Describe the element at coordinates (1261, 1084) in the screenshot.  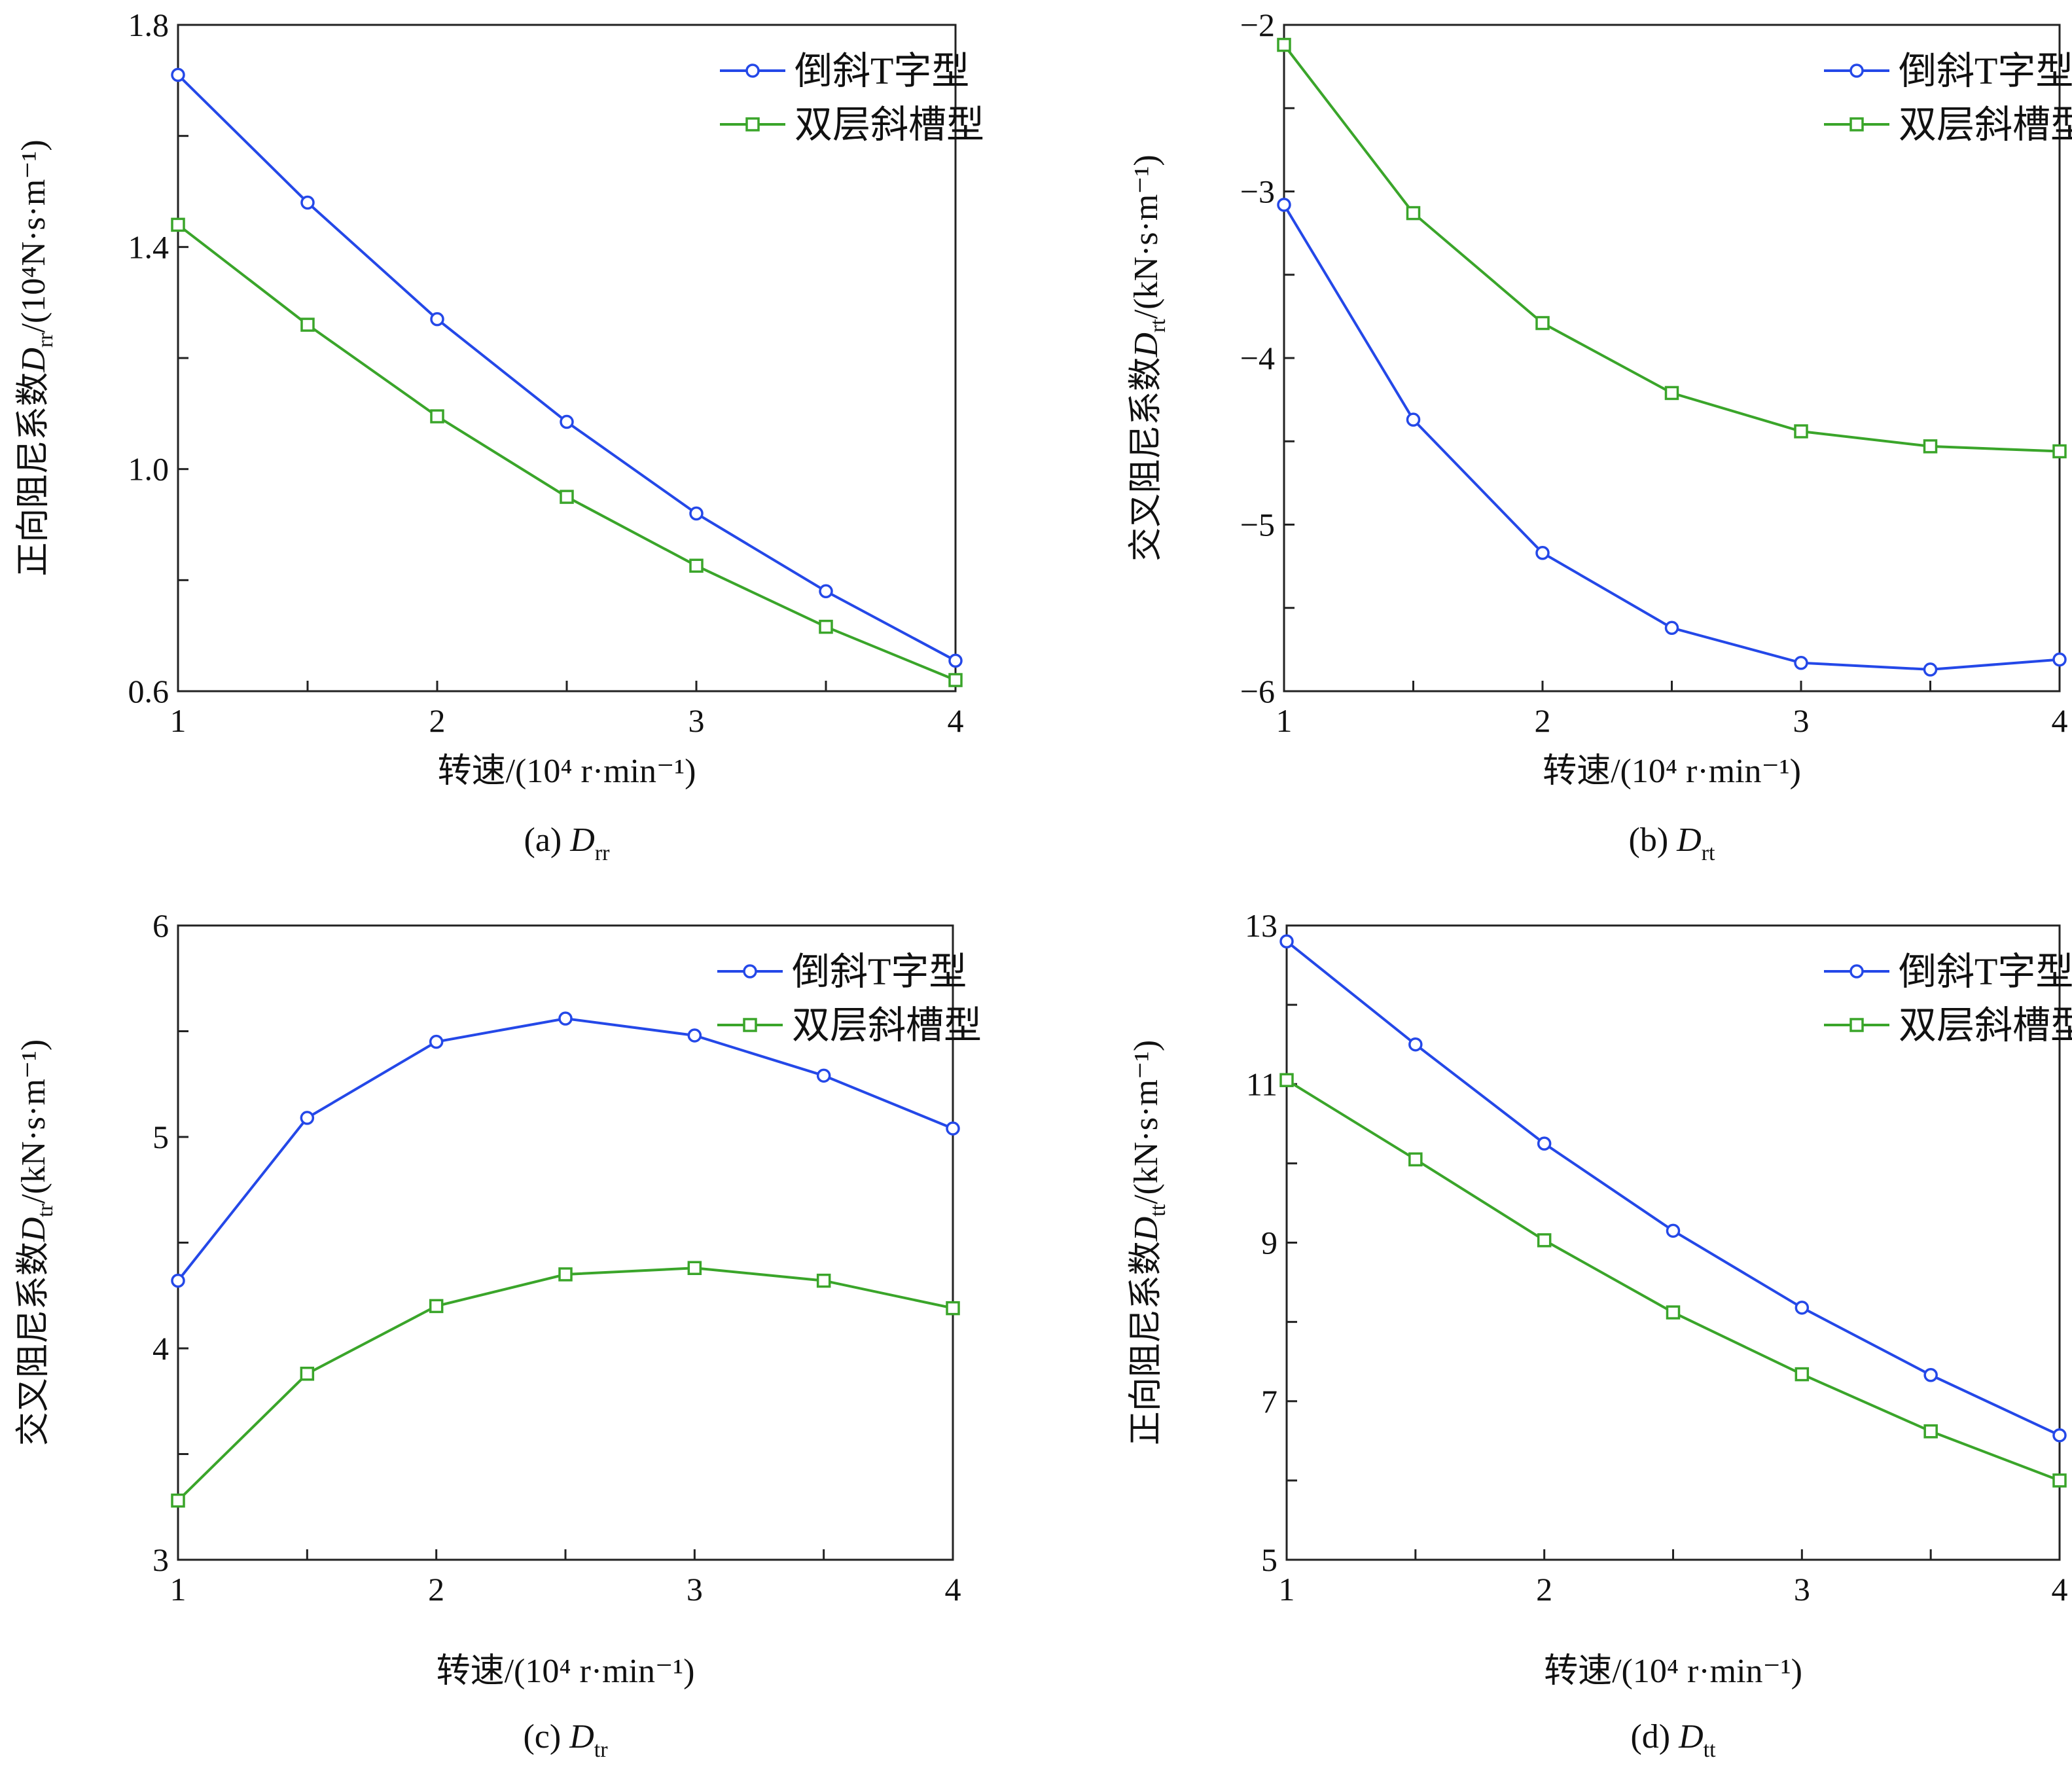
I see `y-tick-label: 11` at that location.